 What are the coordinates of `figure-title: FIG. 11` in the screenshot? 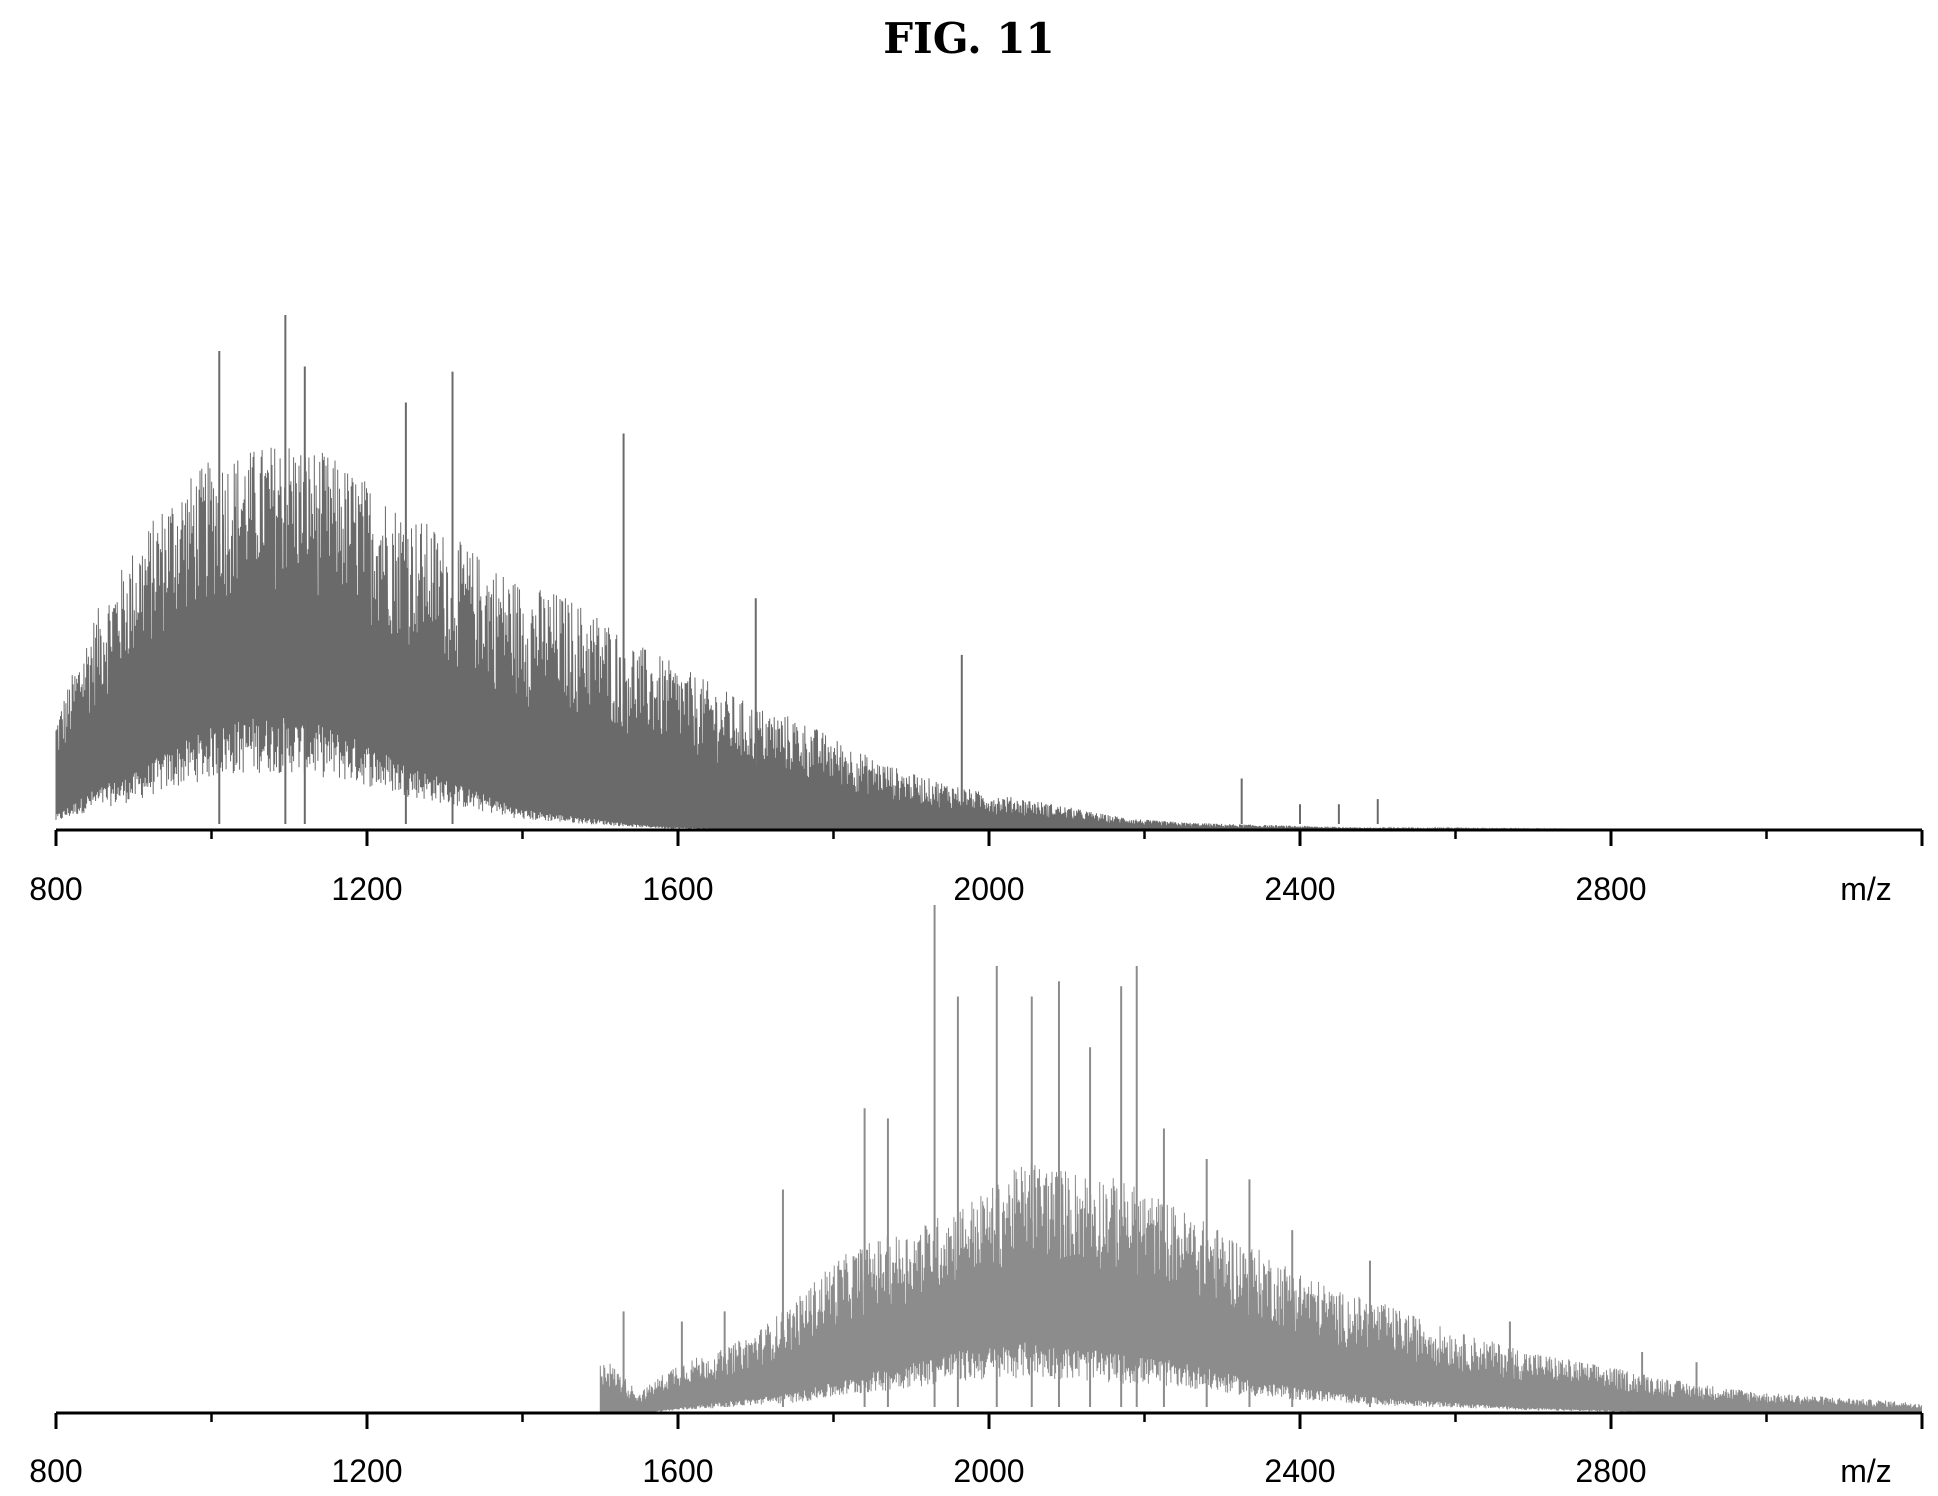 It's located at (969, 38).